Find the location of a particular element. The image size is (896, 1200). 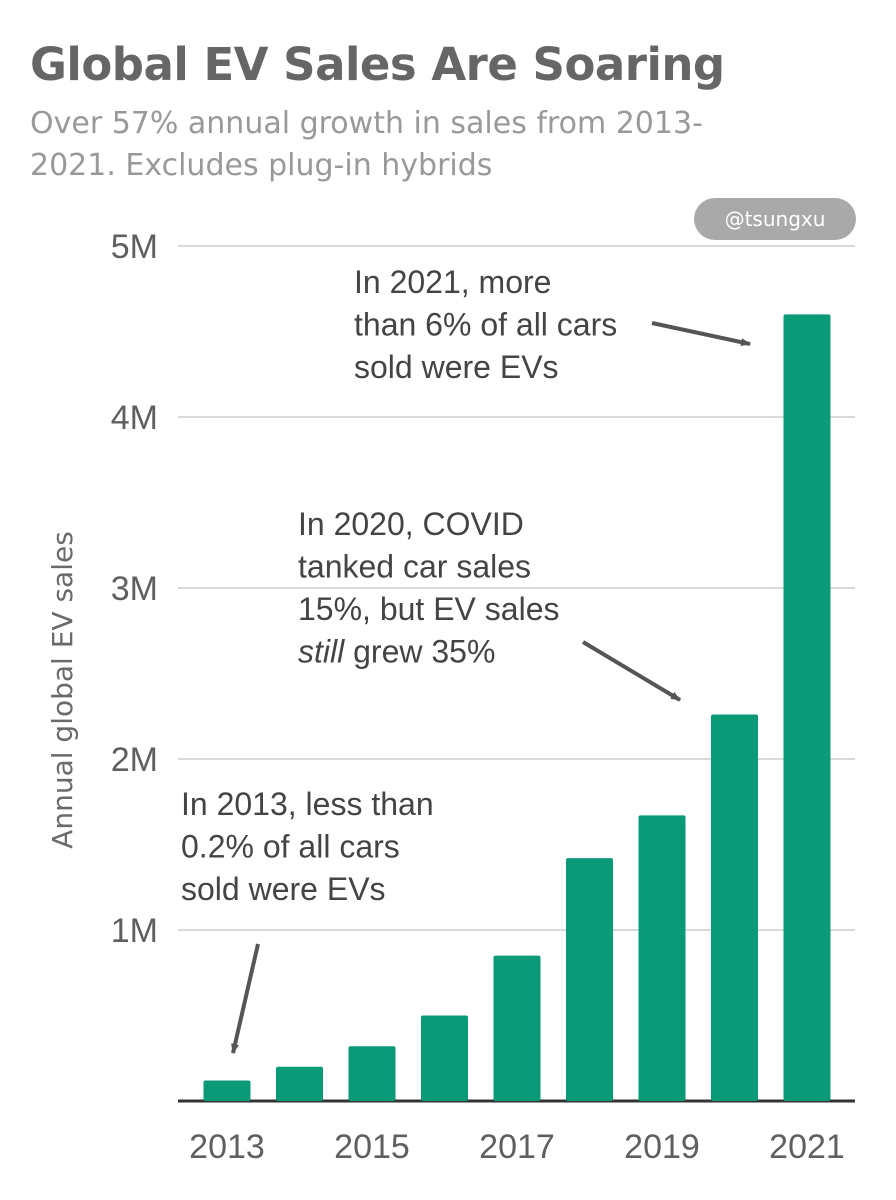

bar-2021 is located at coordinates (807, 707).